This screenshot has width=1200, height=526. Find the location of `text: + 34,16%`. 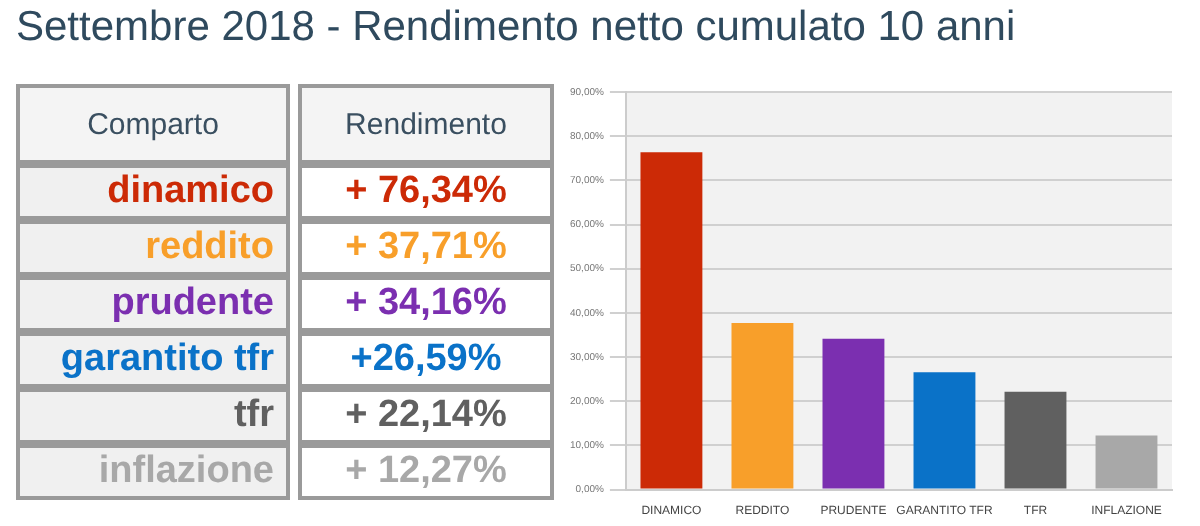

text: + 34,16% is located at coordinates (426, 304).